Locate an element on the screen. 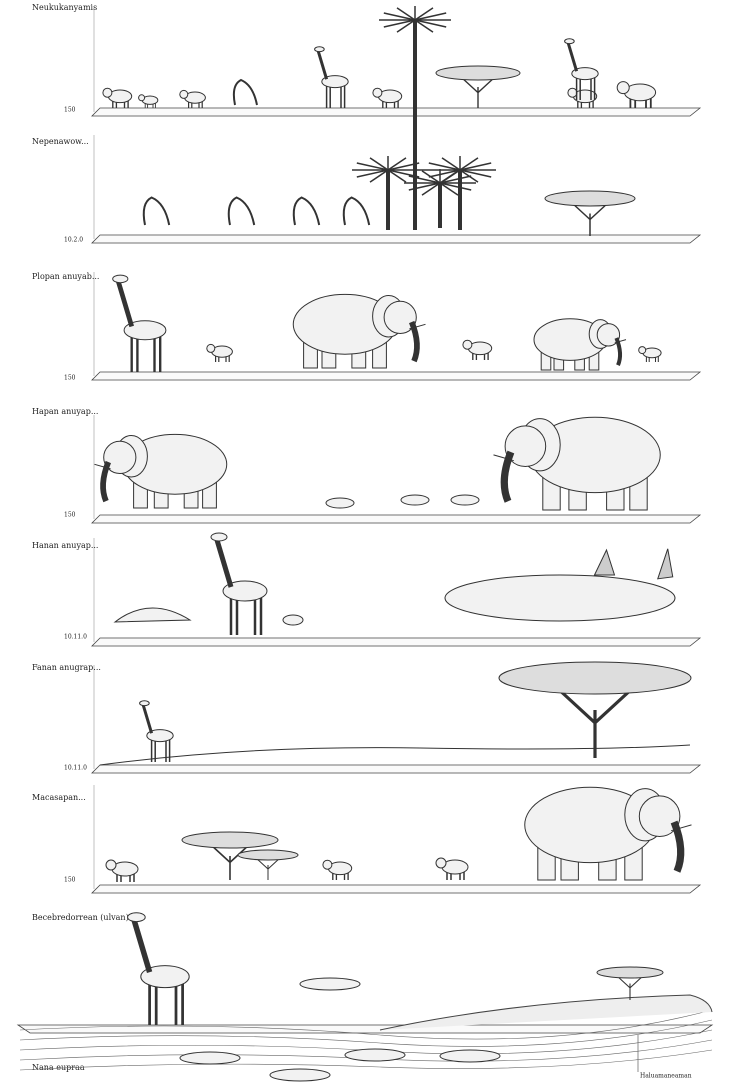 Image resolution: width=738 pixels, height=1087 pixels. tier-label: Becebredorrean (ulvan) is located at coordinates (80, 917).